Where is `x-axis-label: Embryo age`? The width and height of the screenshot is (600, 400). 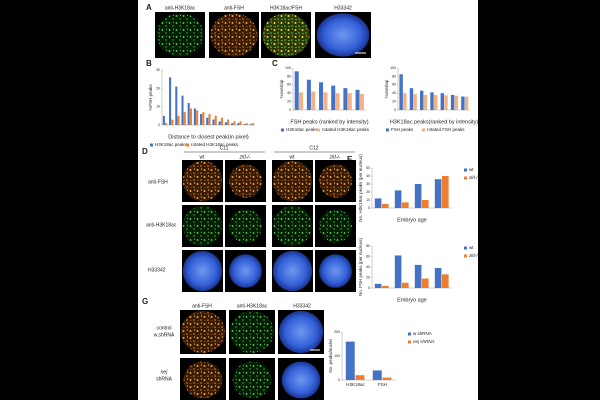
x-axis-label: Embryo age is located at coordinates (412, 220).